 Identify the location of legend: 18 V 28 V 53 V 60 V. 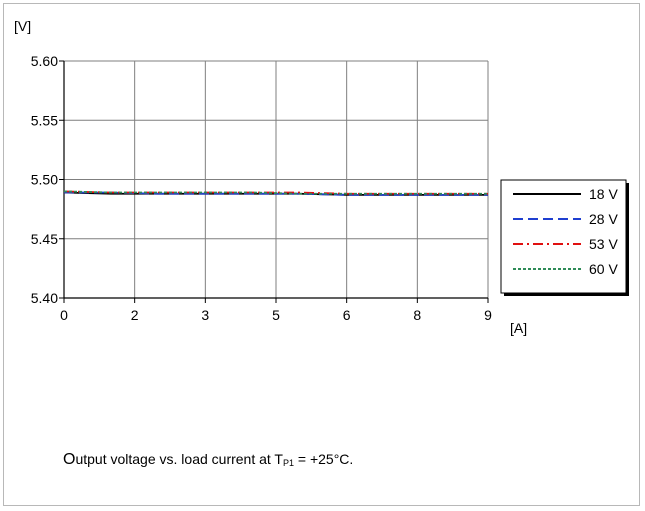
(564, 237).